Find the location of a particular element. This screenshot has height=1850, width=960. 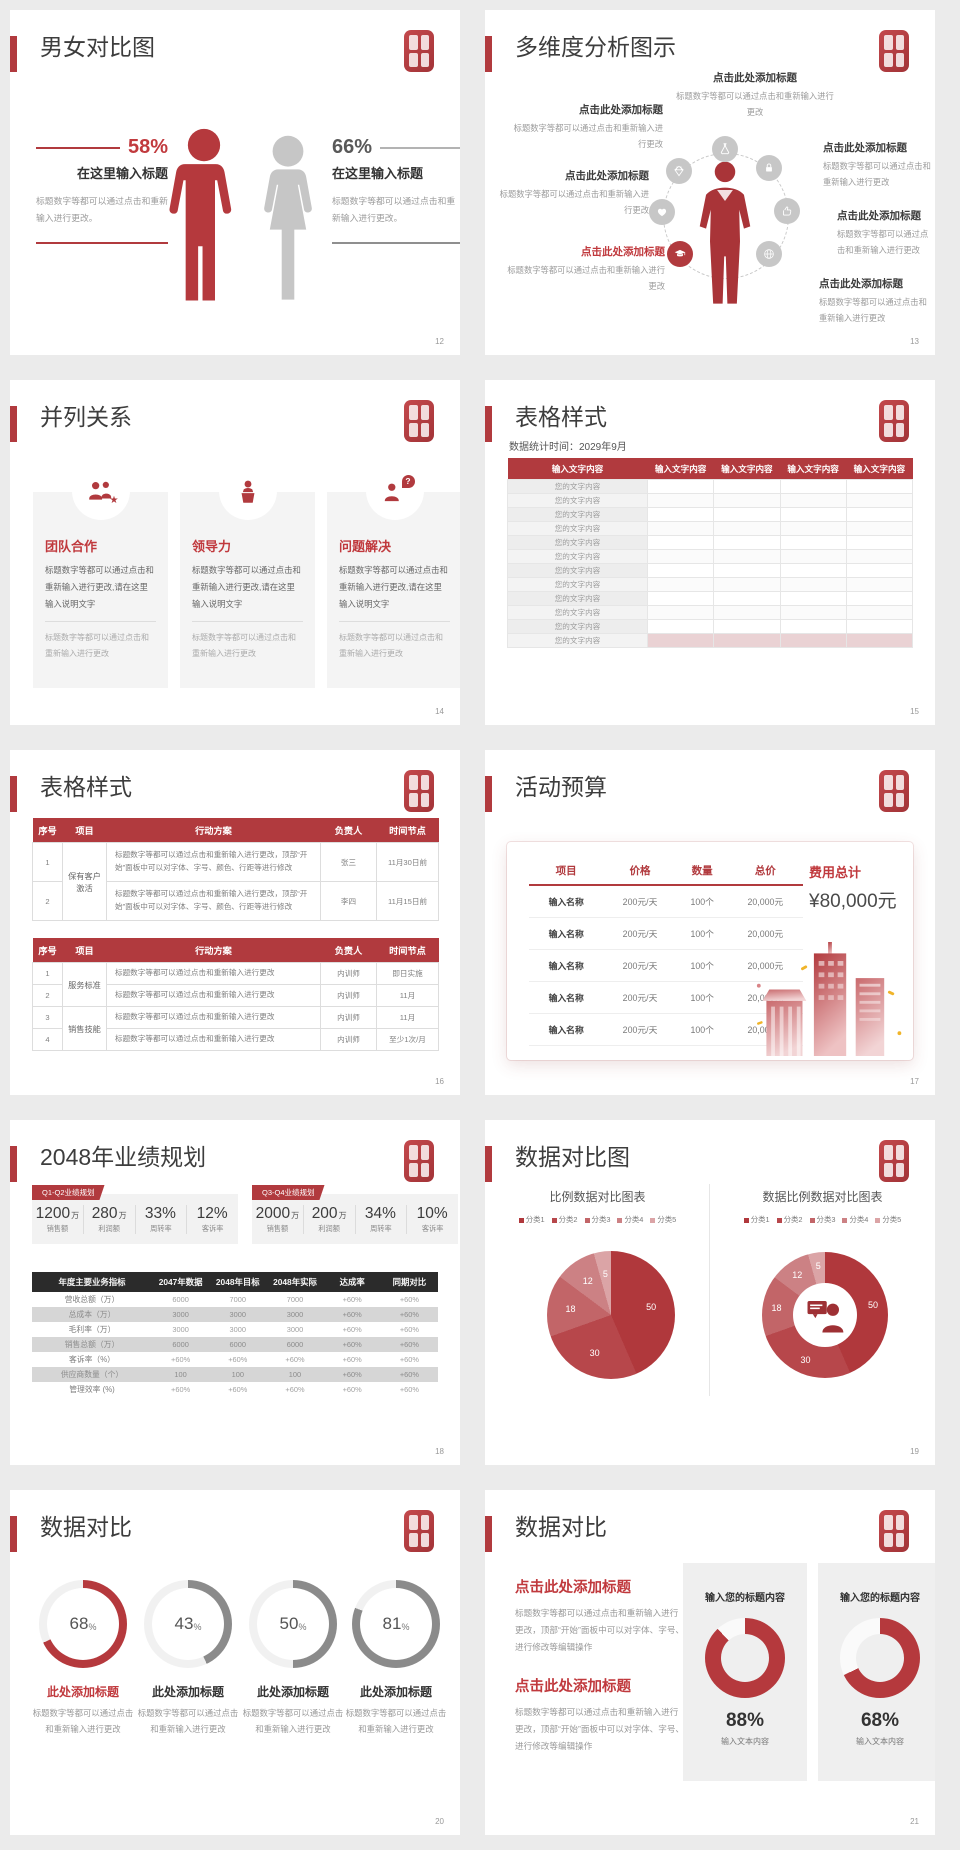

page-title: 数据对比 is located at coordinates (561, 1527).